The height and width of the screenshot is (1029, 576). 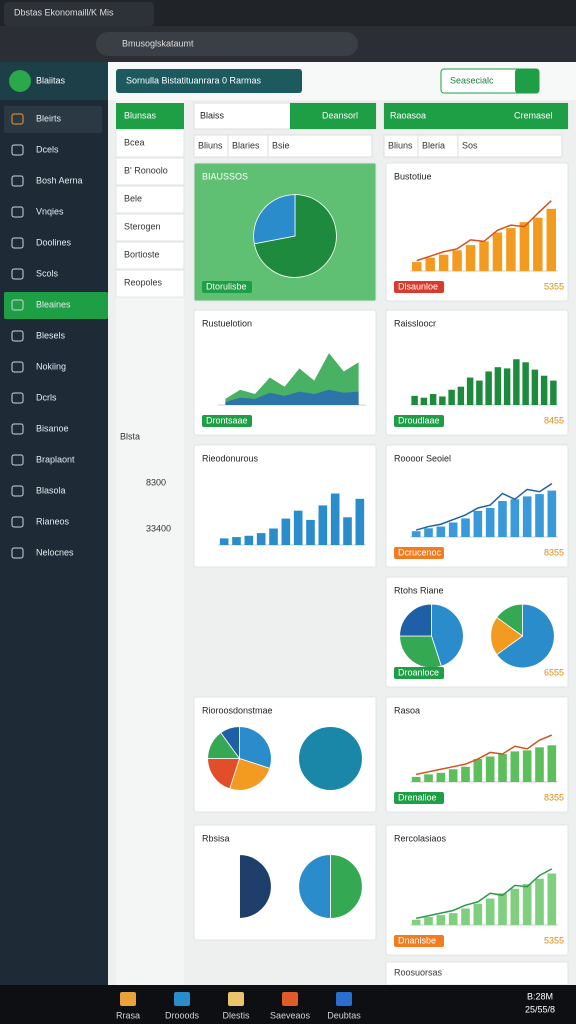 What do you see at coordinates (51, 366) in the screenshot?
I see `sidebar-item: Nokiing` at bounding box center [51, 366].